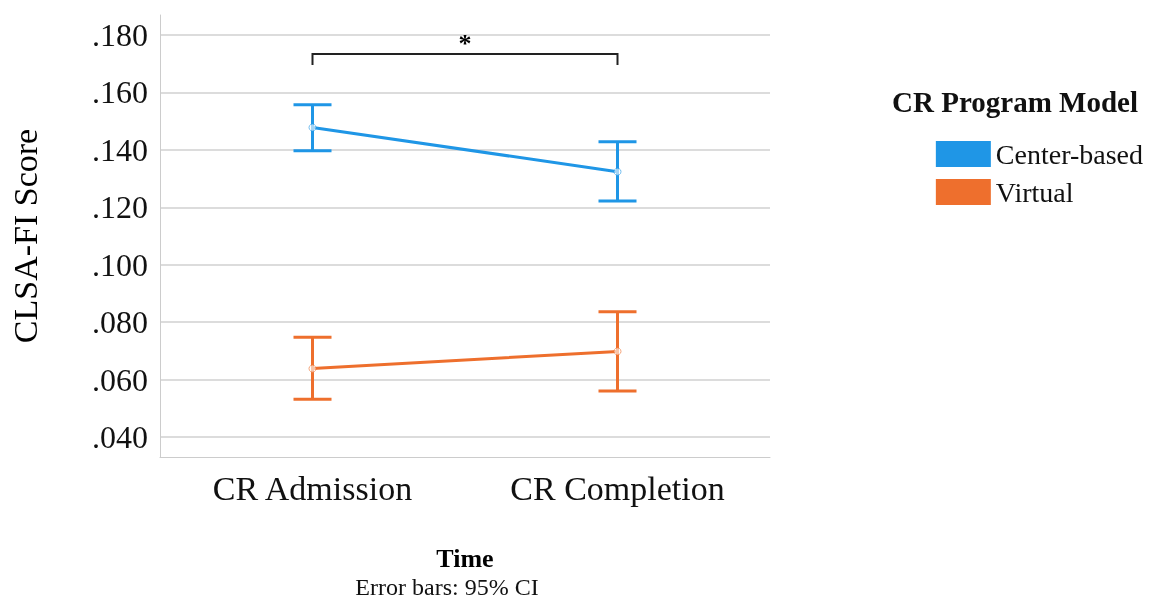  What do you see at coordinates (120, 436) in the screenshot?
I see `y-tick-label: .040` at bounding box center [120, 436].